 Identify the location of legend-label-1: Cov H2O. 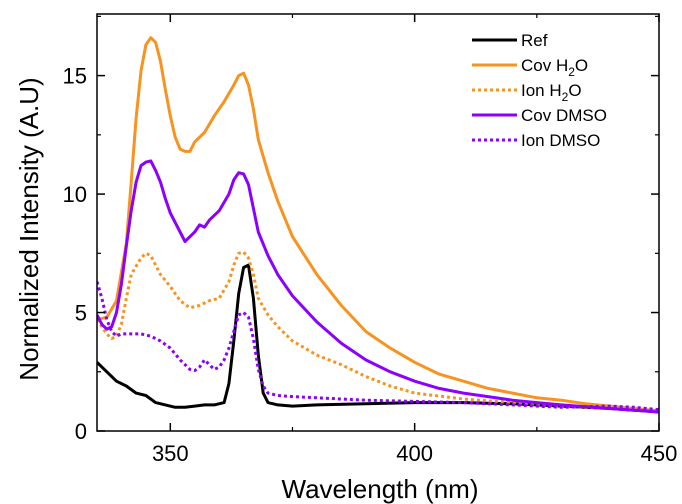
(554, 67).